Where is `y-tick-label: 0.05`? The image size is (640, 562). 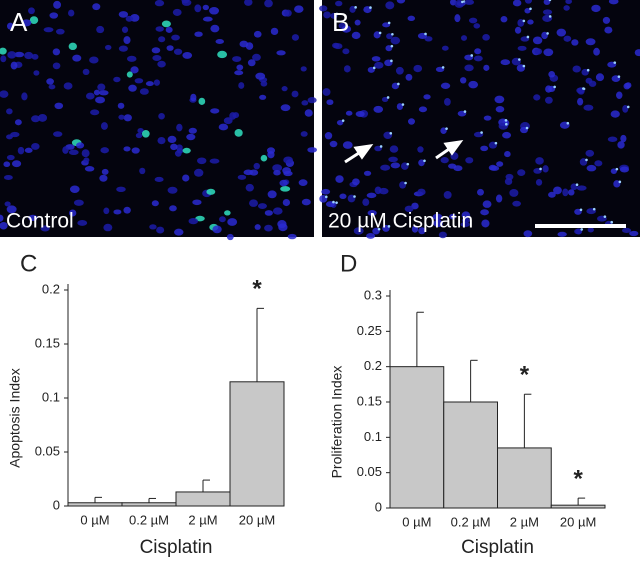
y-tick-label: 0.05 is located at coordinates (47, 450).